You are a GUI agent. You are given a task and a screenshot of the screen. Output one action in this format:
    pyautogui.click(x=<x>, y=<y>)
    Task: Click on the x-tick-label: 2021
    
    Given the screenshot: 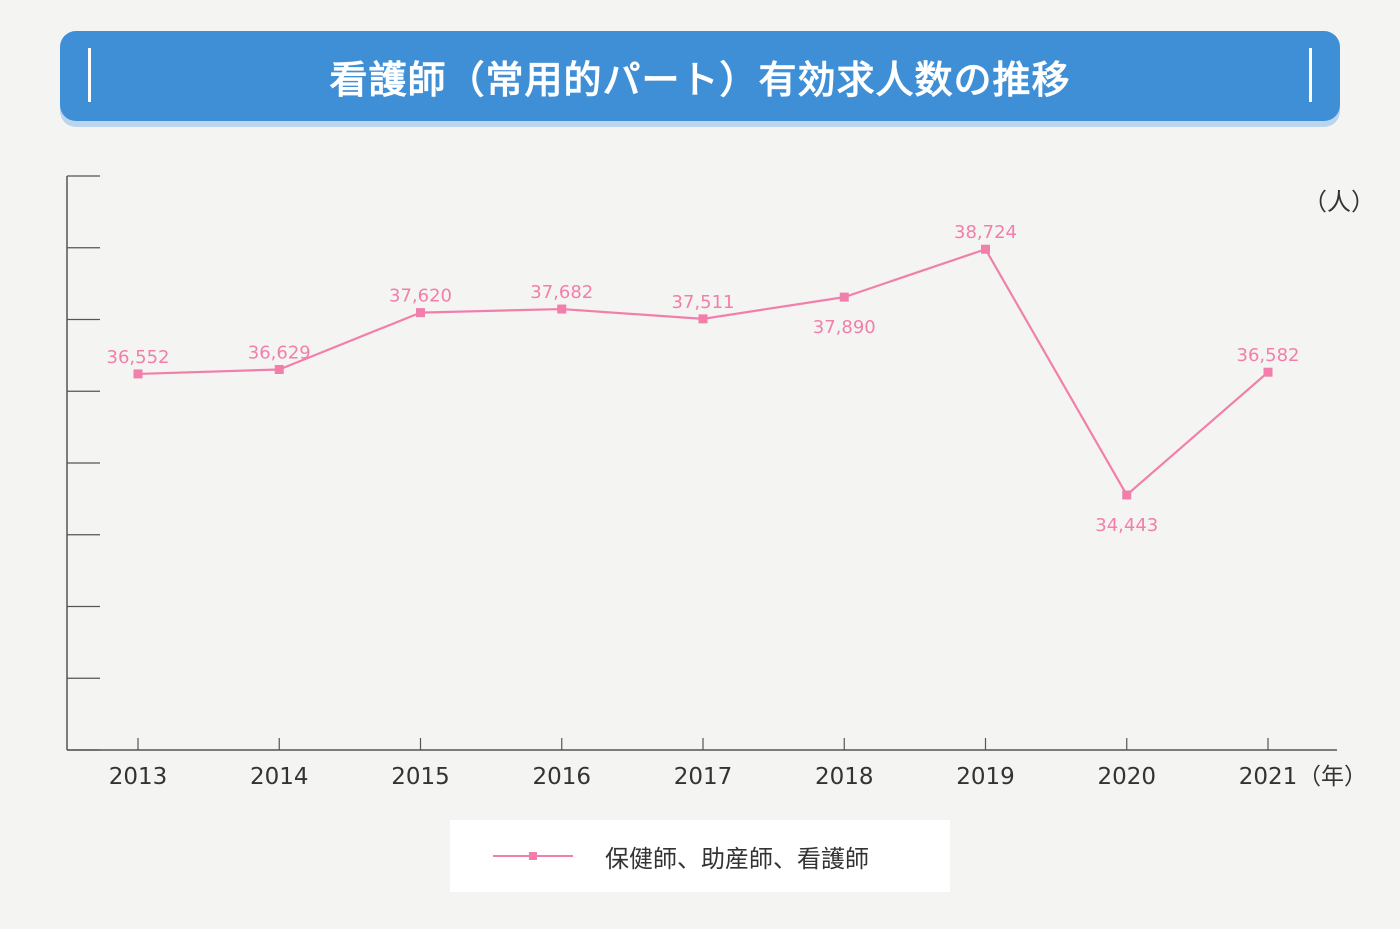 What is the action you would take?
    pyautogui.click(x=1268, y=777)
    